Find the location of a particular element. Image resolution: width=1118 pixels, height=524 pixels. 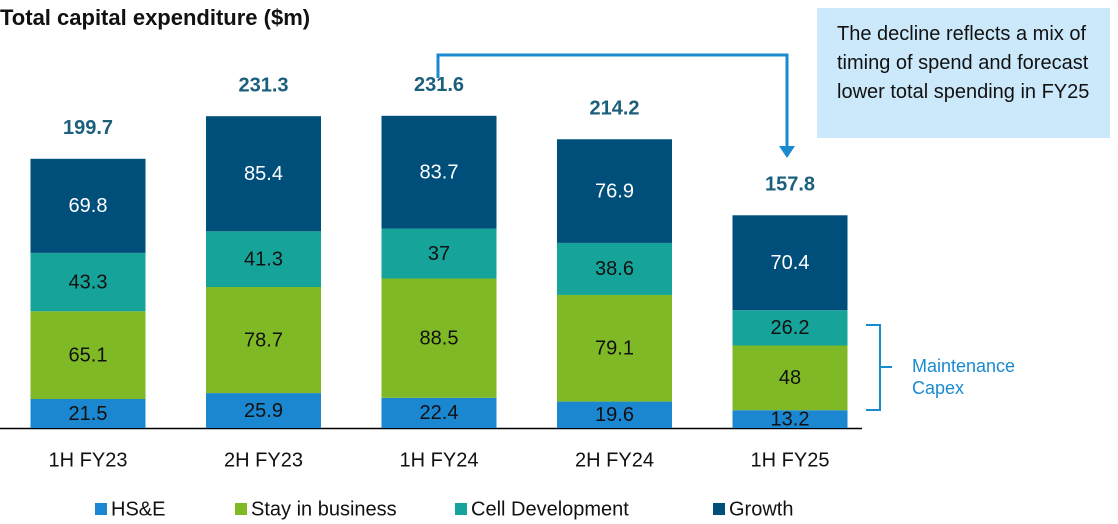

segment-label: 21.5 is located at coordinates (88, 414).